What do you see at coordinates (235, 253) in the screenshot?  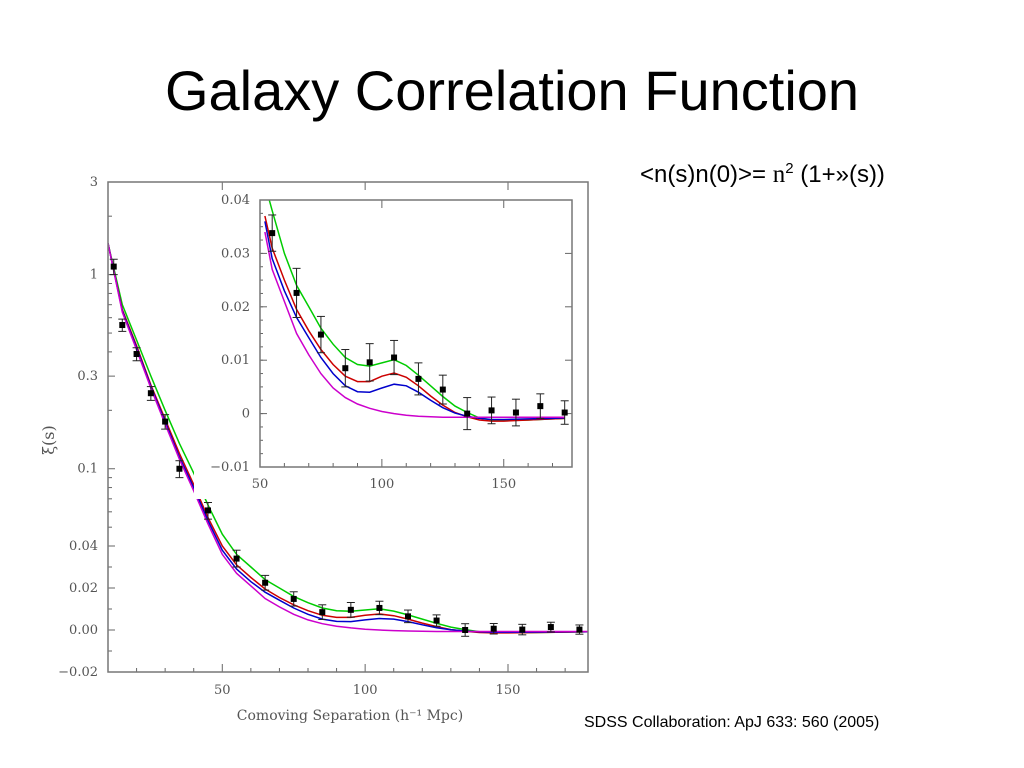 I see `inset-y-tick-label: 0.03` at bounding box center [235, 253].